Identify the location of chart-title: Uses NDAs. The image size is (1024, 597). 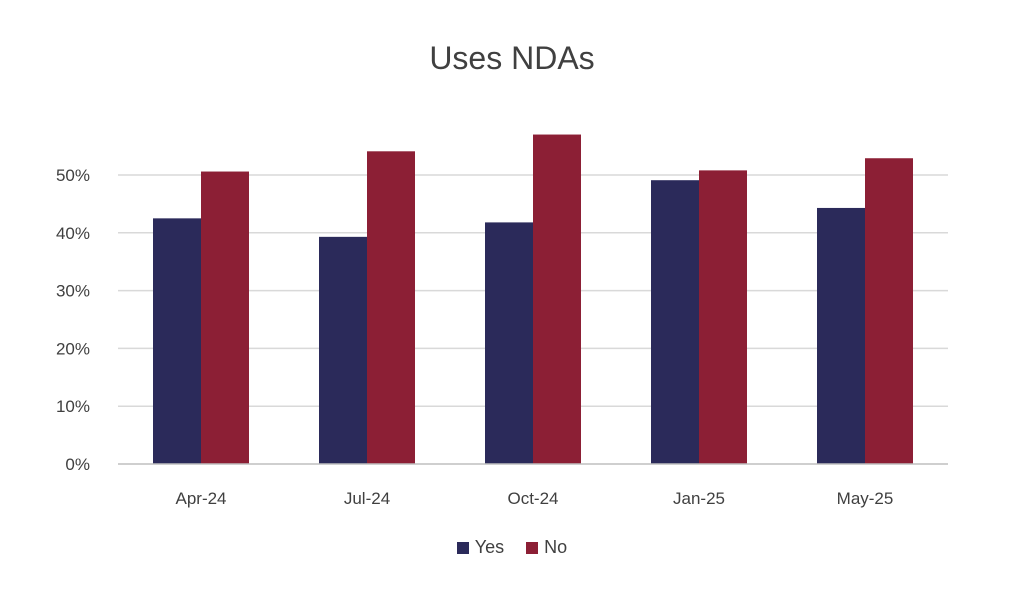
(512, 58).